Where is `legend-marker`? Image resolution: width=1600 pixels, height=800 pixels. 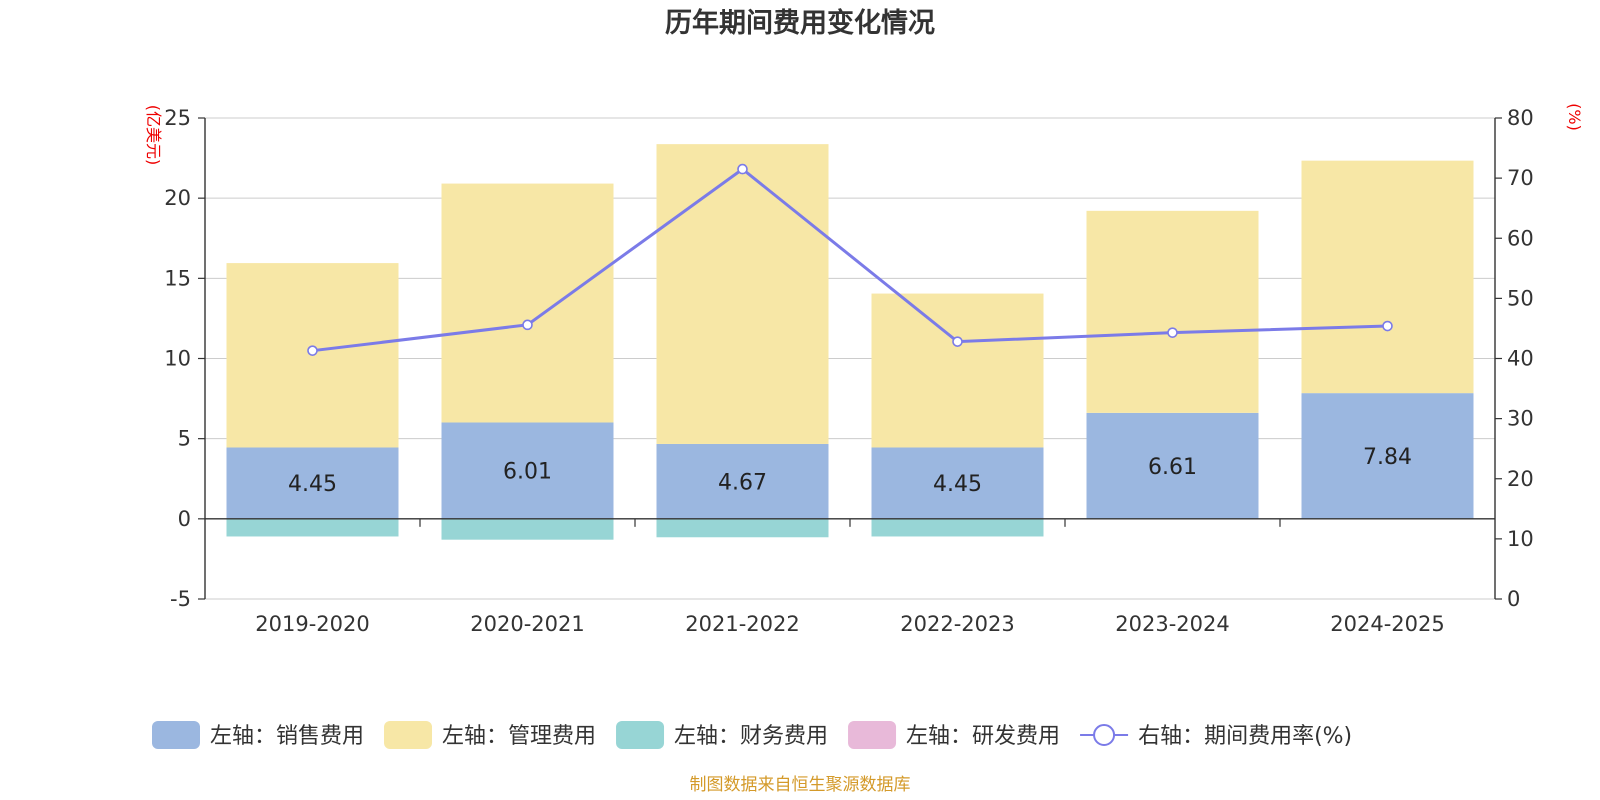
legend-marker is located at coordinates (1104, 735).